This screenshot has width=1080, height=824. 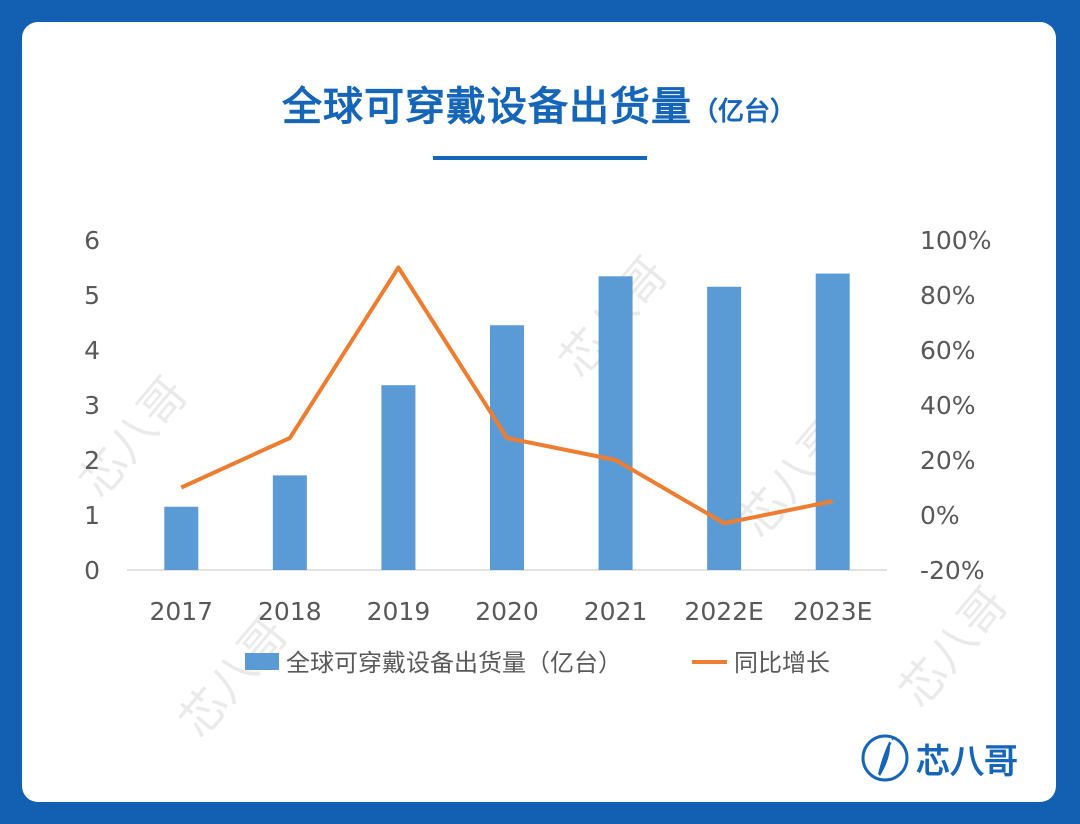 I want to click on y-left-tick-label: 3, so click(x=92, y=405).